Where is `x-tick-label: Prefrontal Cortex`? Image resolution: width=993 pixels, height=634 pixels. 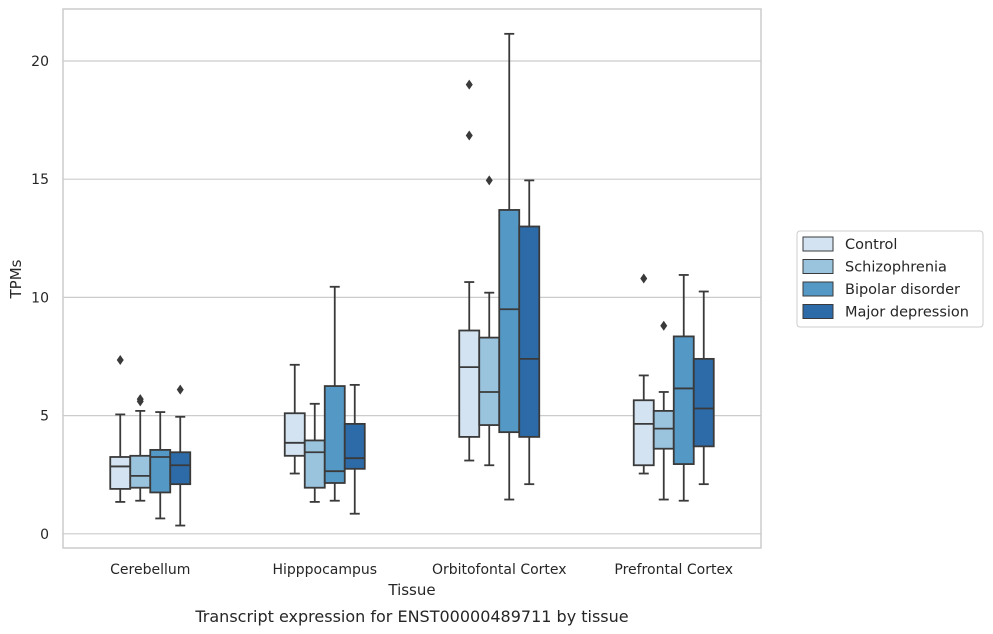
x-tick-label: Prefrontal Cortex is located at coordinates (673, 570).